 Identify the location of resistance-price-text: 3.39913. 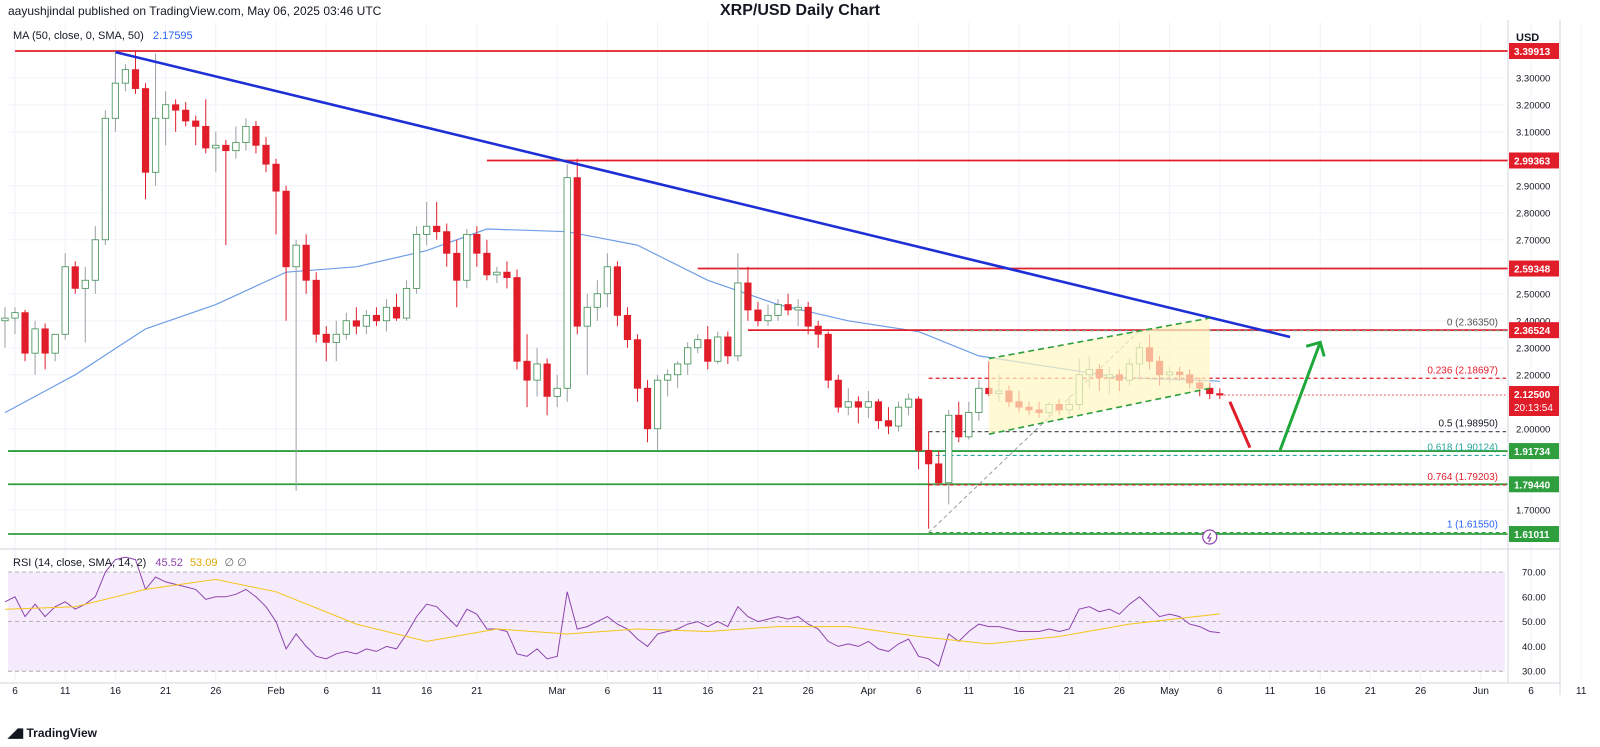
(1532, 52).